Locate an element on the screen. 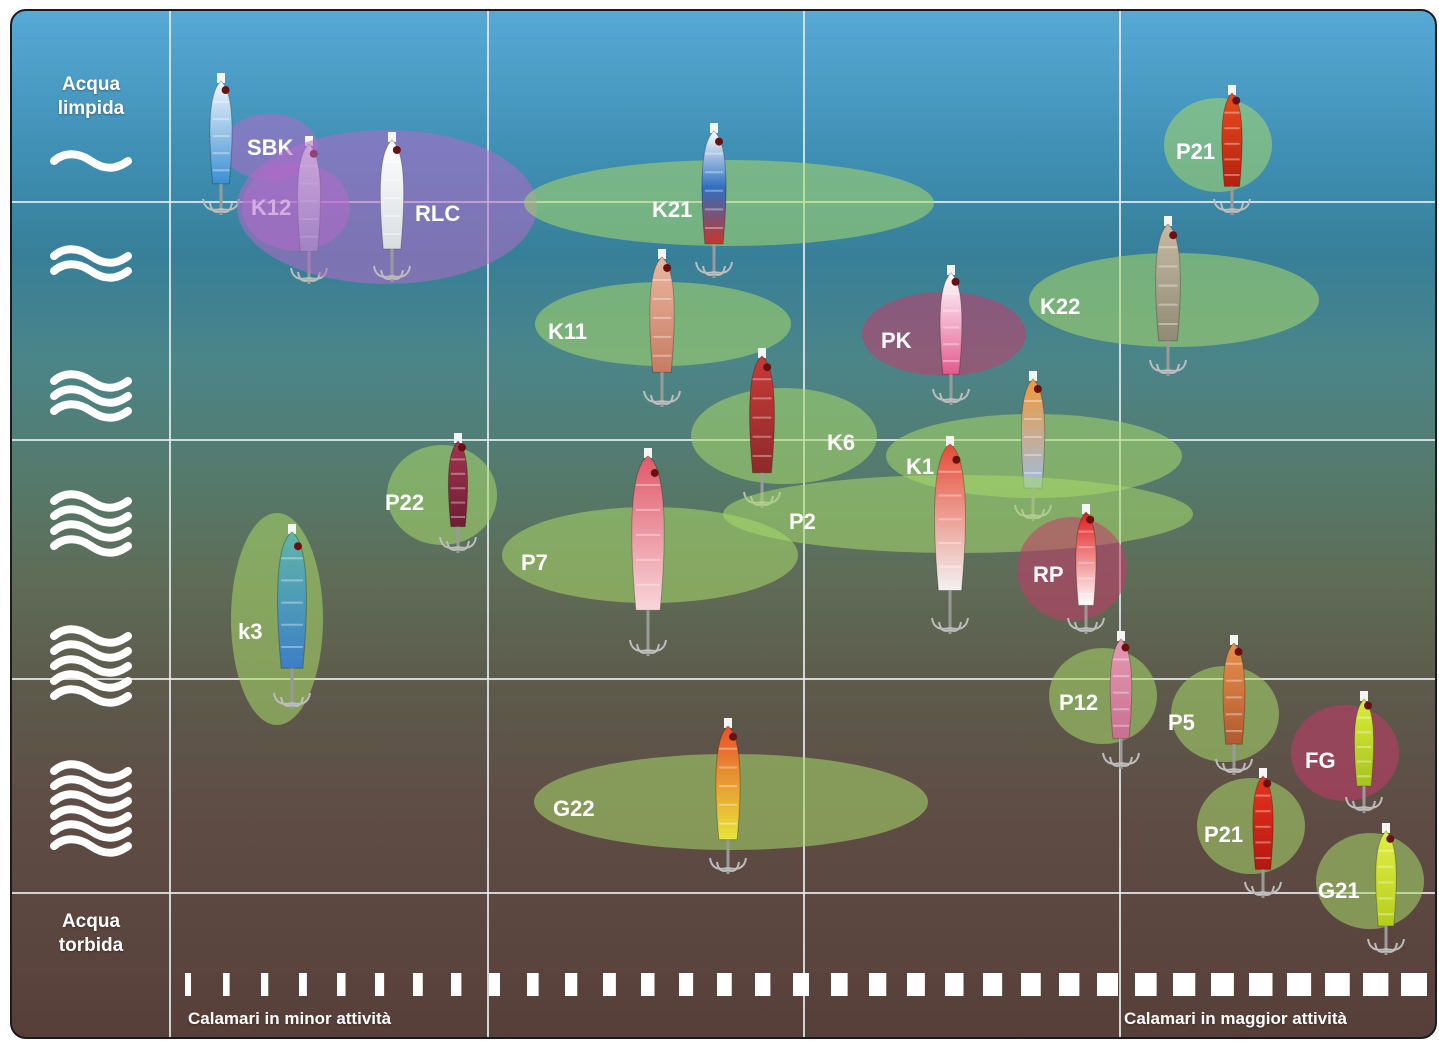 This screenshot has height=1043, width=1439. jig-label: P7 is located at coordinates (534, 562).